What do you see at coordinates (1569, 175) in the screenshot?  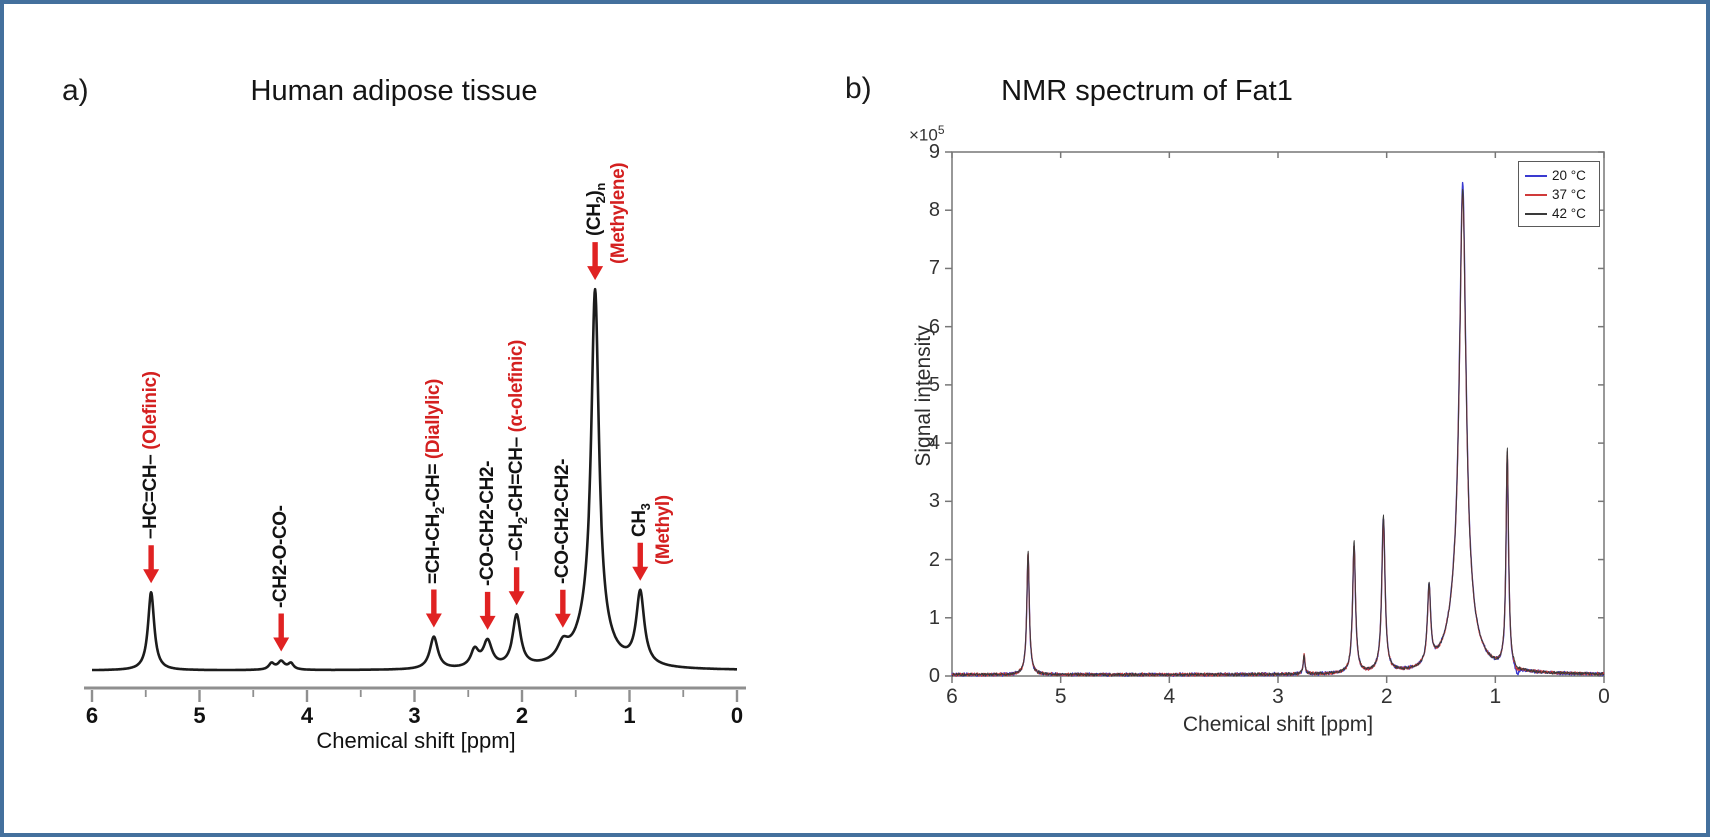 I see `legend-entry-label: 20 °C` at bounding box center [1569, 175].